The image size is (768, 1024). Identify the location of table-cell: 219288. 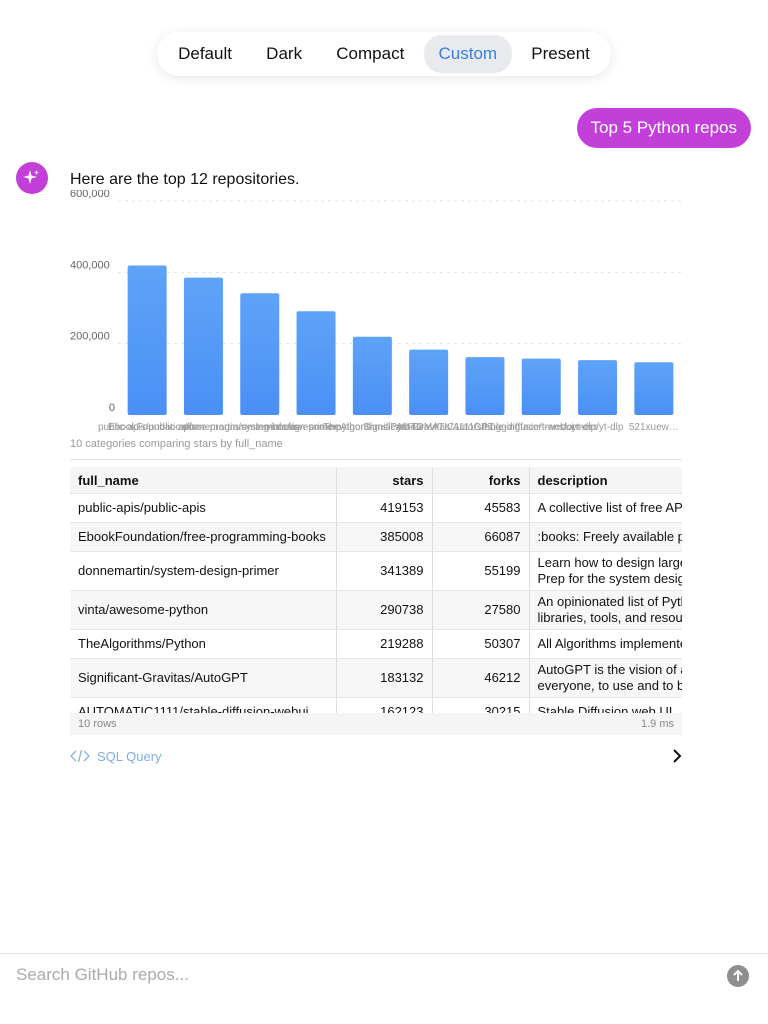
(384, 644).